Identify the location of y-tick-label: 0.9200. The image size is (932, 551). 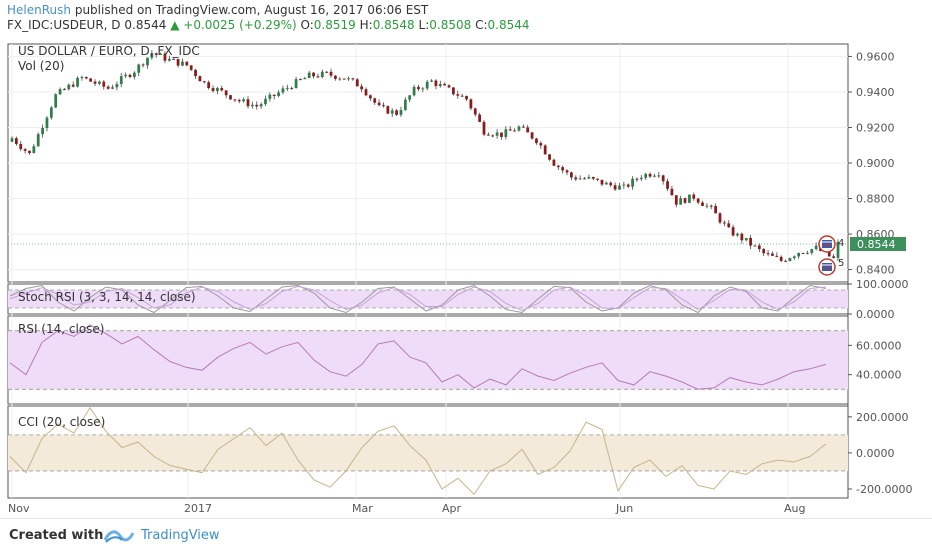
(875, 127).